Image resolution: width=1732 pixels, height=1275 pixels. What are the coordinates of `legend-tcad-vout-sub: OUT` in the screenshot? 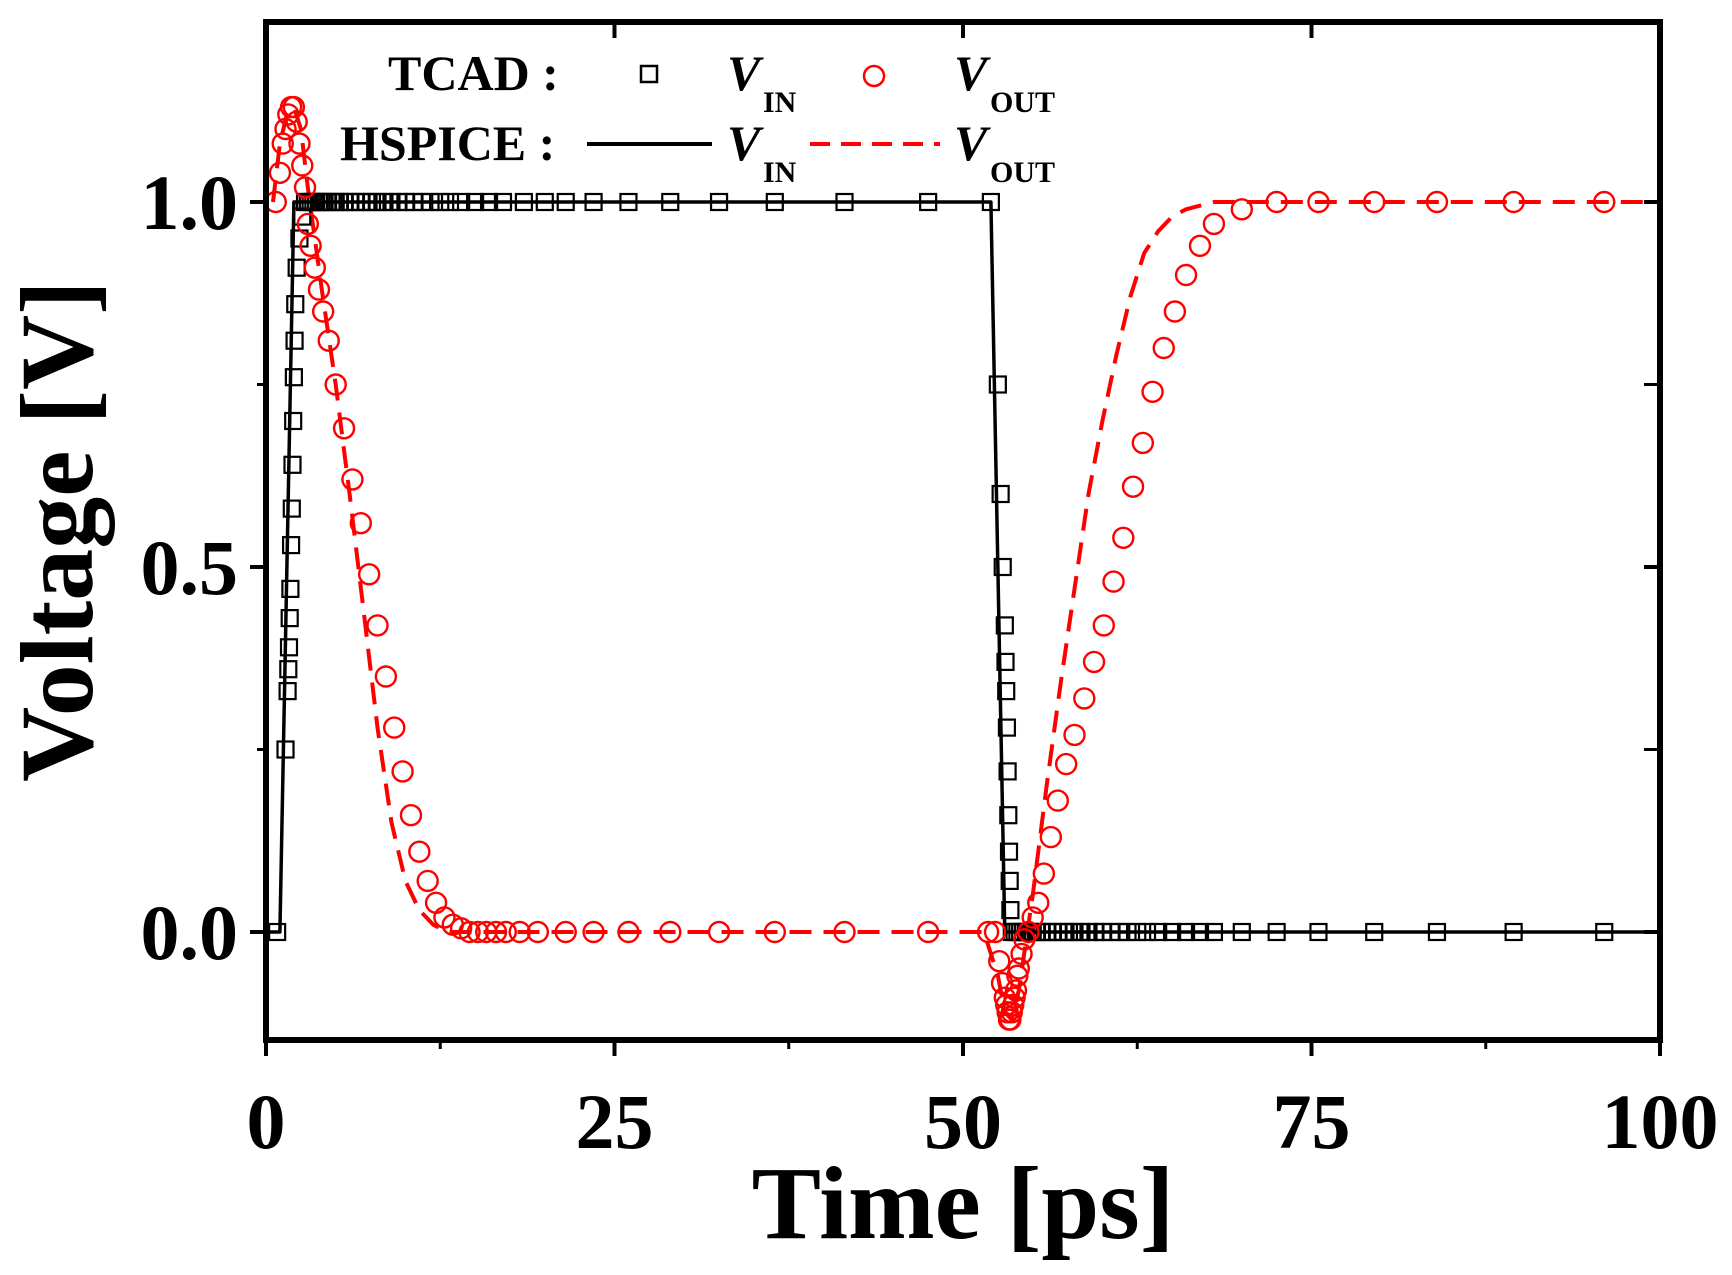 It's located at (1022, 102).